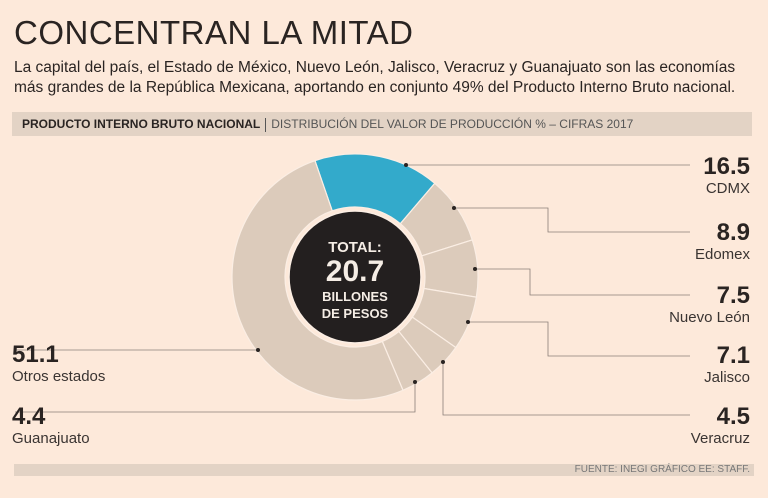 Image resolution: width=768 pixels, height=498 pixels. I want to click on label-jalisco: 7.1 Jalisco, so click(727, 364).